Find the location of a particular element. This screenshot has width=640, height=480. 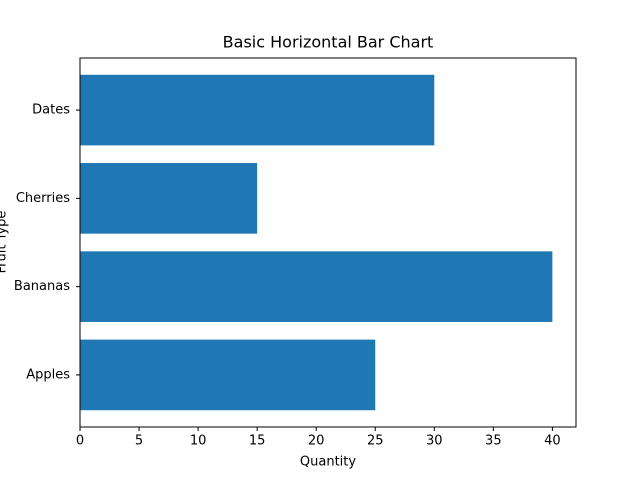

x-tick-label: 40 is located at coordinates (552, 441).